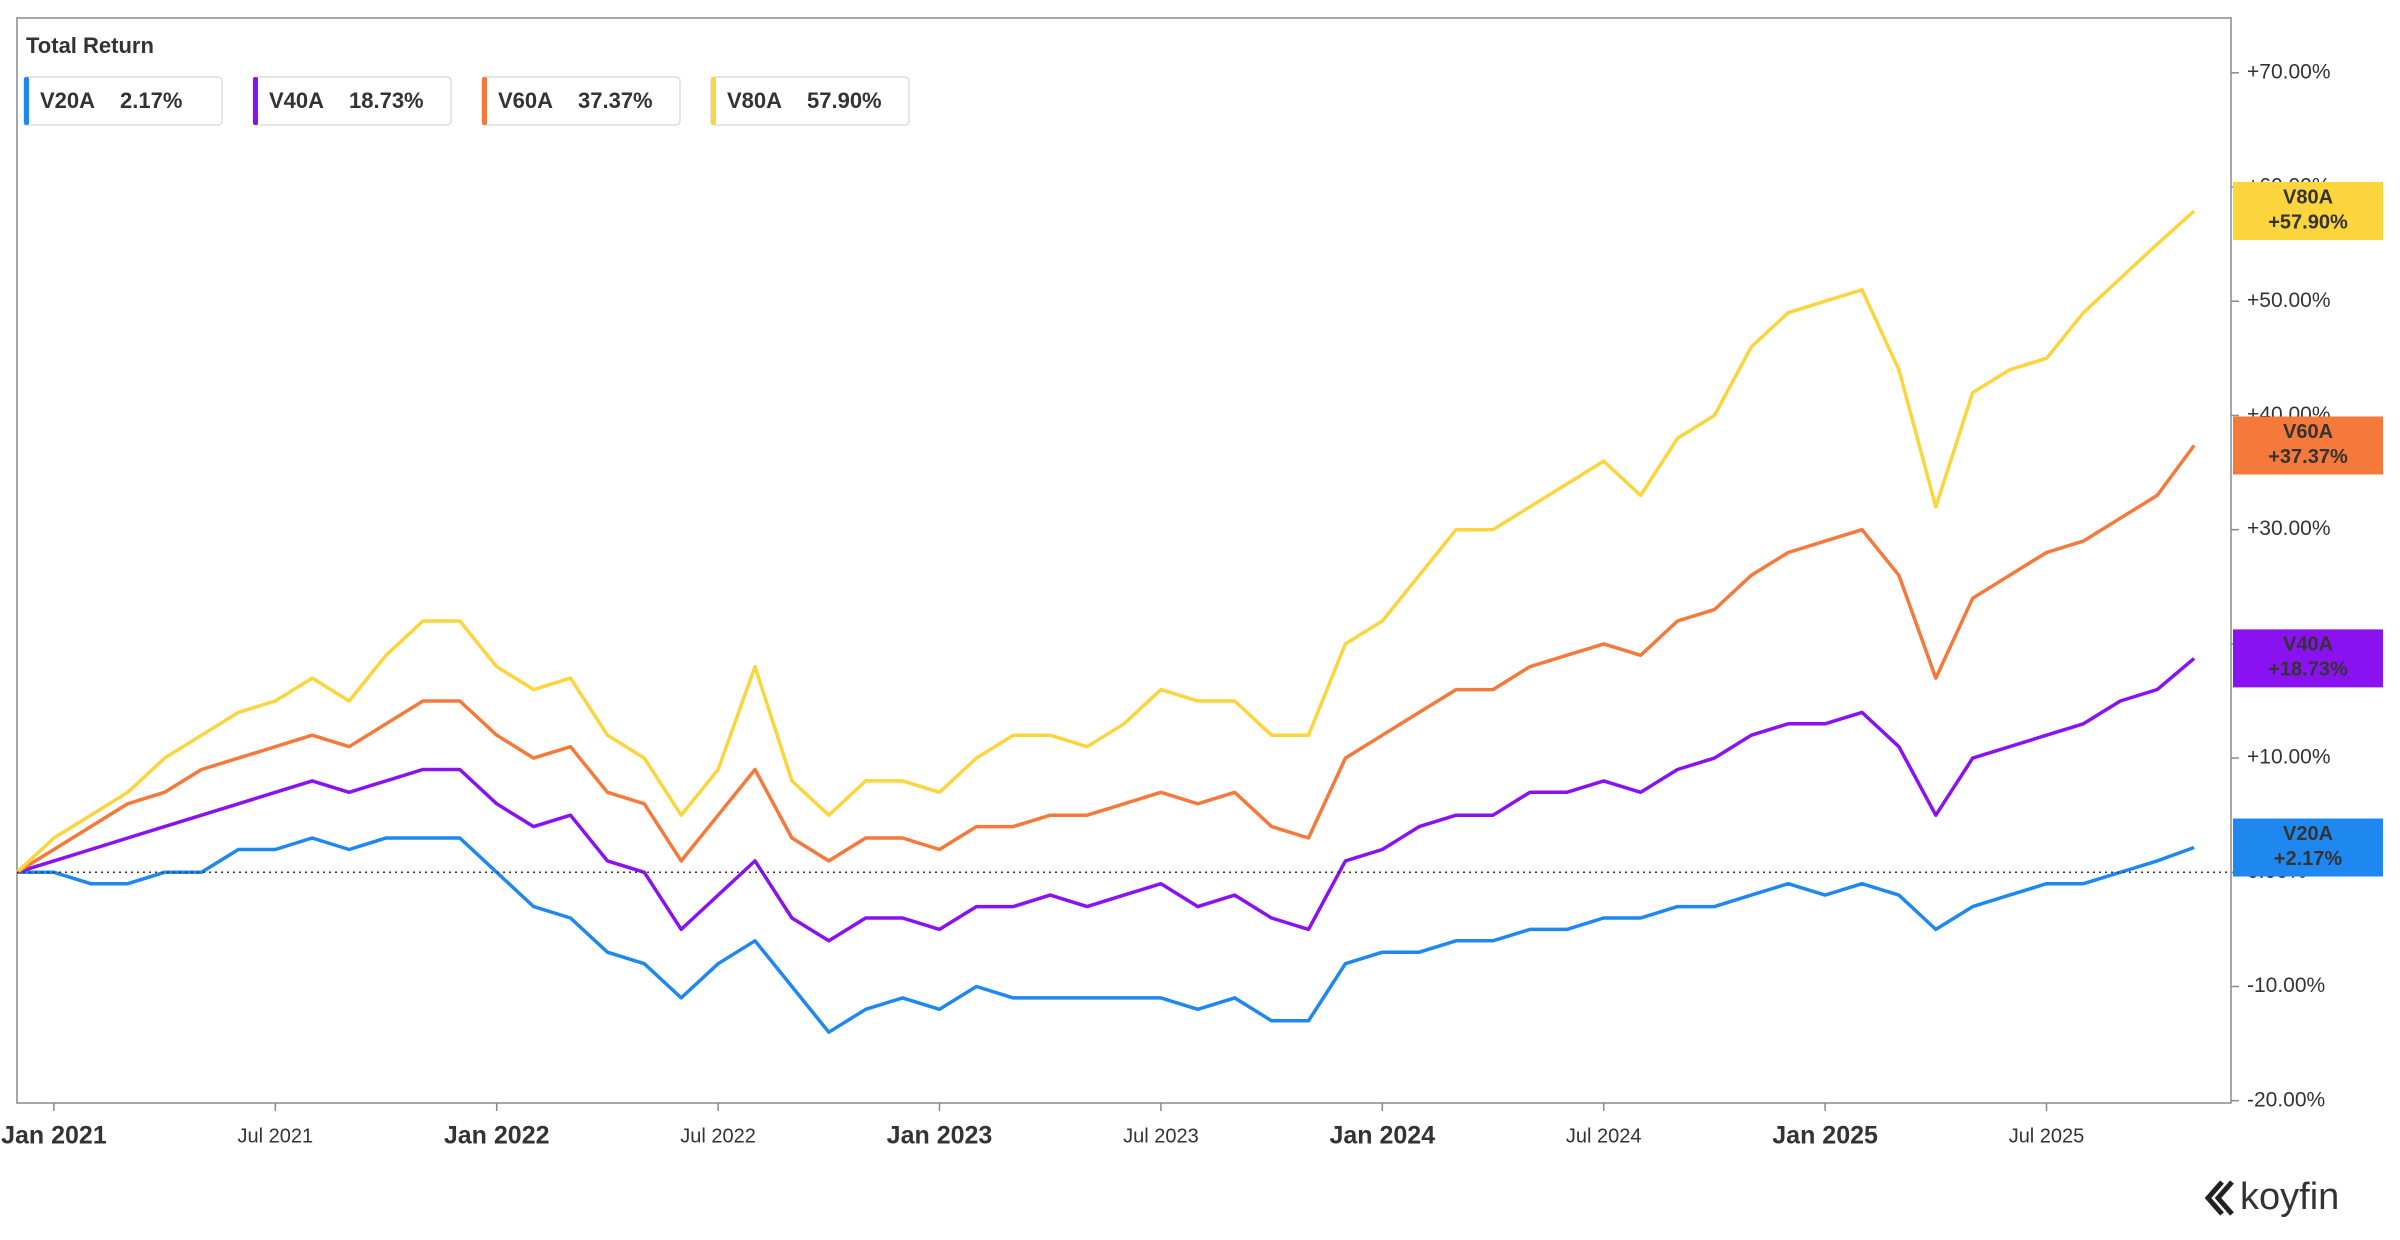 The image size is (2400, 1240). What do you see at coordinates (2289, 71) in the screenshot?
I see `y-tick-label: +70.00%` at bounding box center [2289, 71].